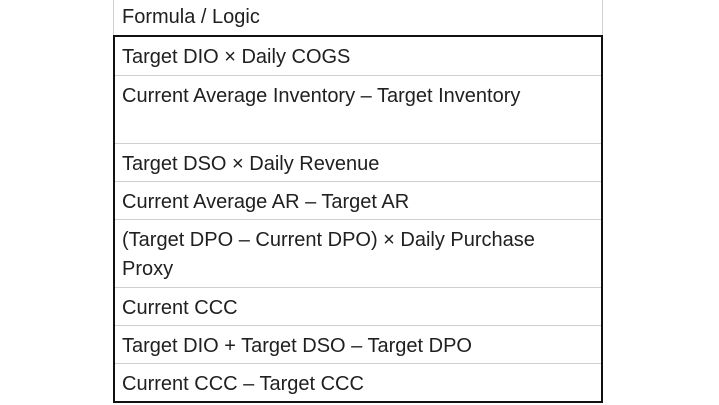 The image size is (719, 405). I want to click on cell-text: Current Average AR – Target AR, so click(266, 202).